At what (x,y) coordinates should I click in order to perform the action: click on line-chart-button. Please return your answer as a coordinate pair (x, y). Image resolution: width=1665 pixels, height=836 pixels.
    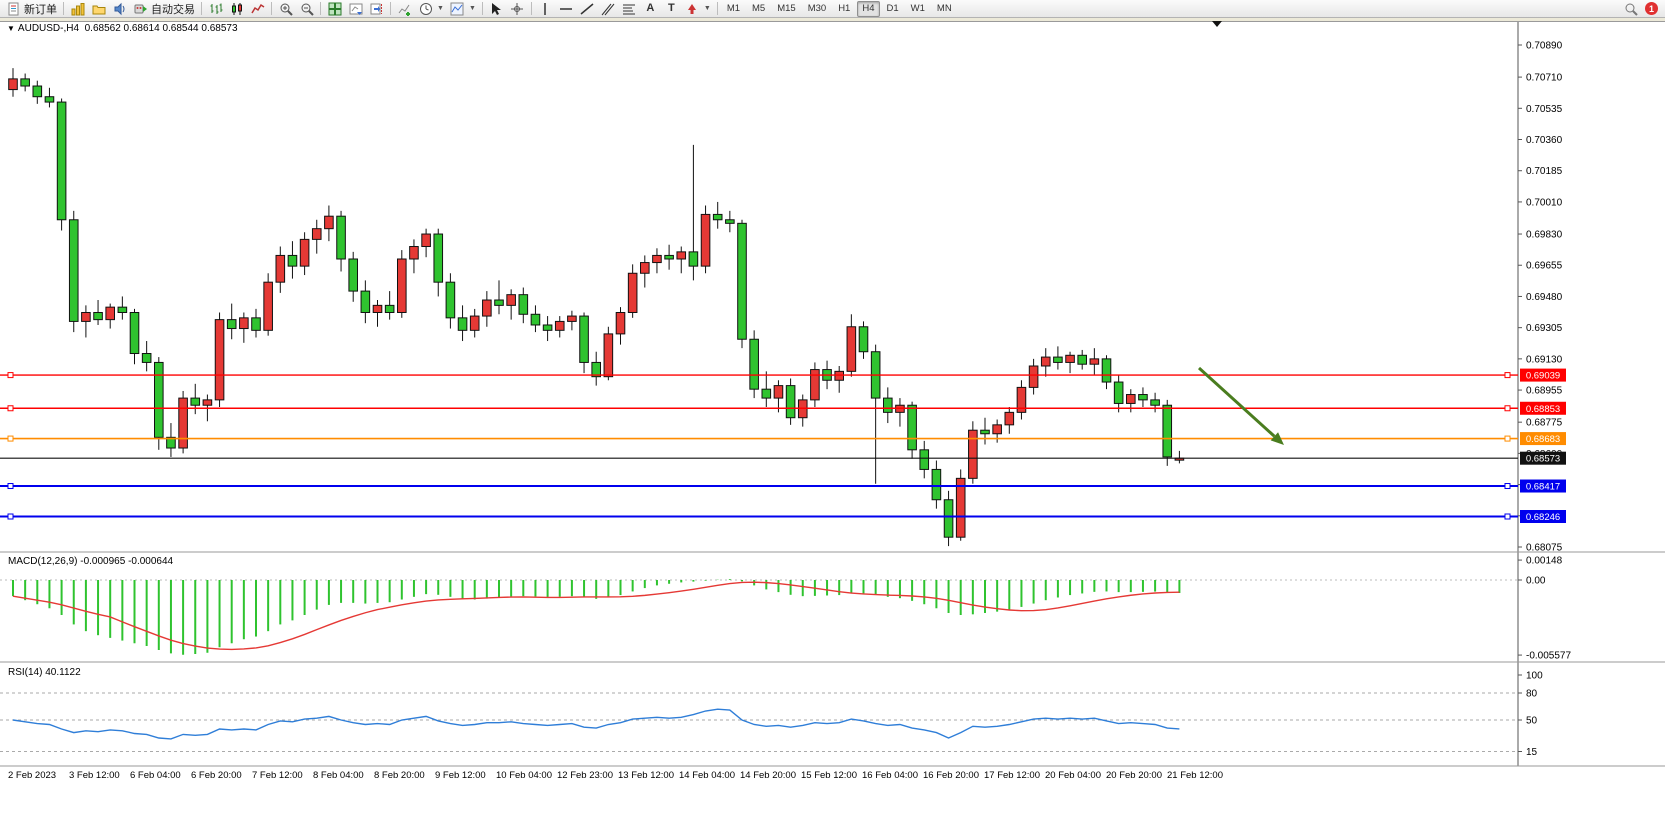
    Looking at the image, I should click on (257, 8).